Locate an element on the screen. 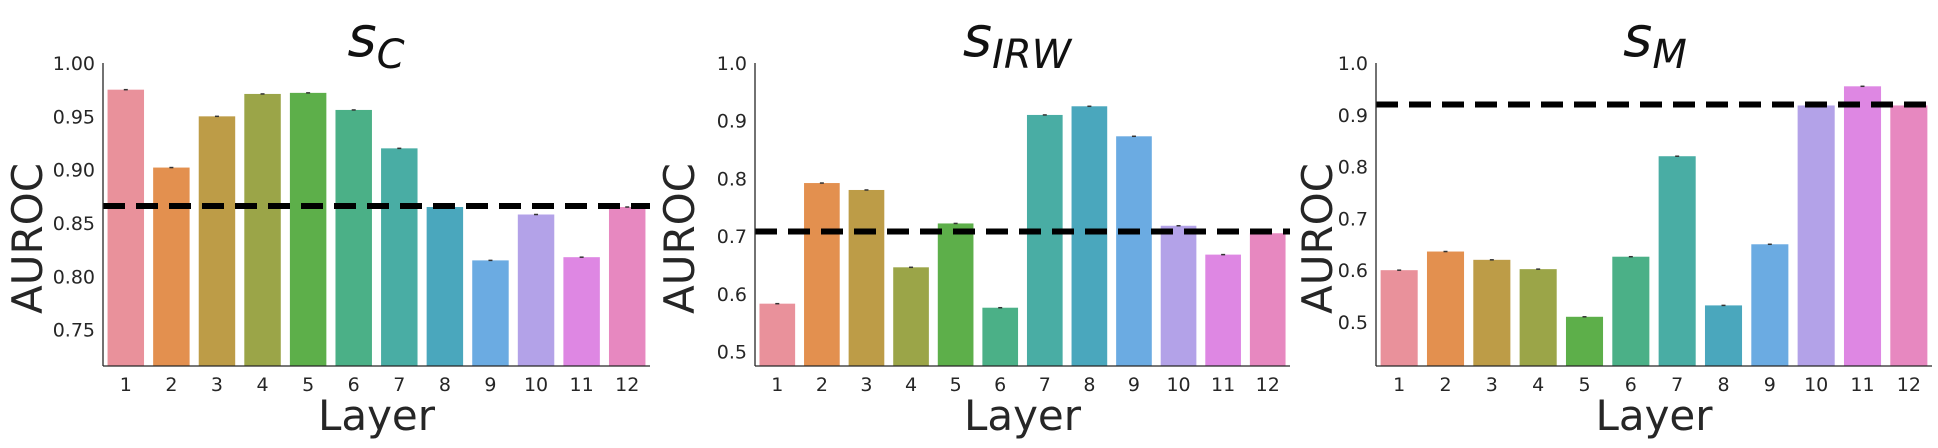 The height and width of the screenshot is (448, 1938). chart-title: sIRW is located at coordinates (1018, 41).